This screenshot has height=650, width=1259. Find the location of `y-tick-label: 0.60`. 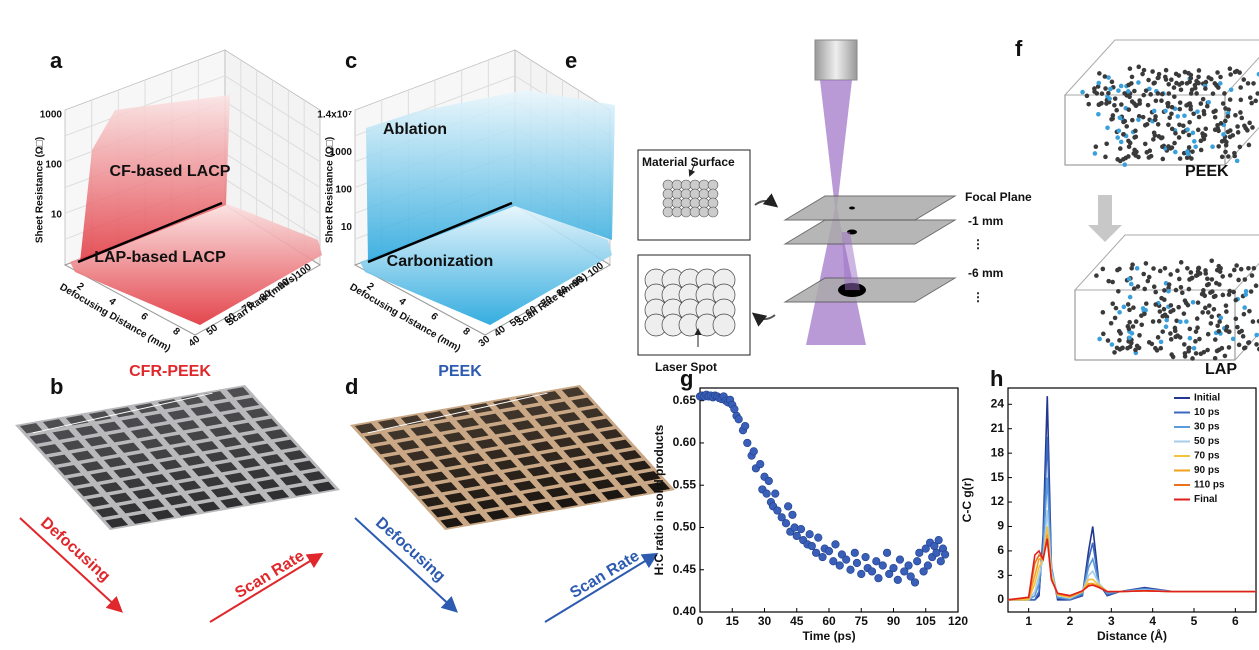

y-tick-label: 0.60 is located at coordinates (685, 442).